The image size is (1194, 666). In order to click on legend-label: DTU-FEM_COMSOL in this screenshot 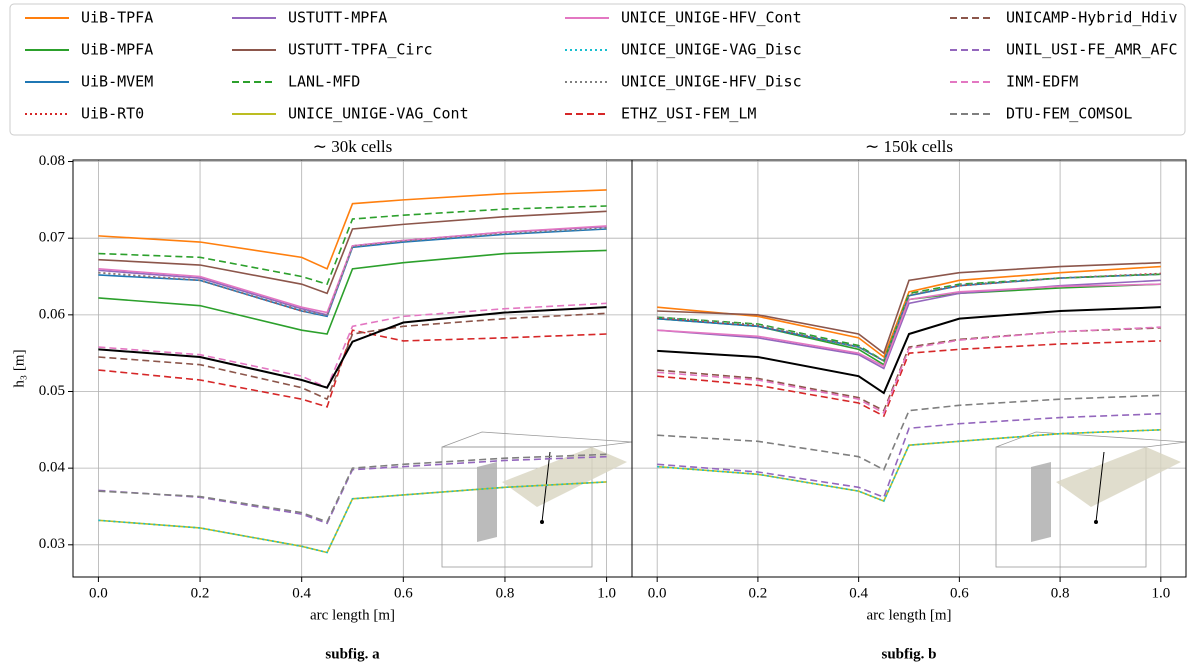, I will do `click(1069, 114)`.